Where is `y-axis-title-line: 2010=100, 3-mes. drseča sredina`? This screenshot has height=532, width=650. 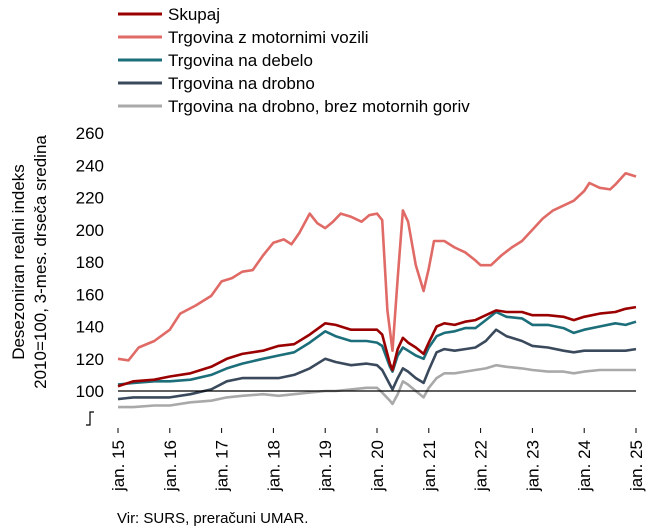
y-axis-title-line: 2010=100, 3-mes. drseča sredina is located at coordinates (40, 262).